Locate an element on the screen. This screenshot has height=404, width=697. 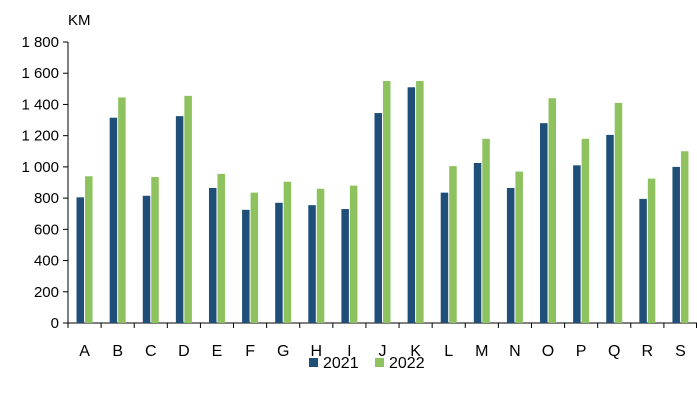
bar-2022-F is located at coordinates (254, 257).